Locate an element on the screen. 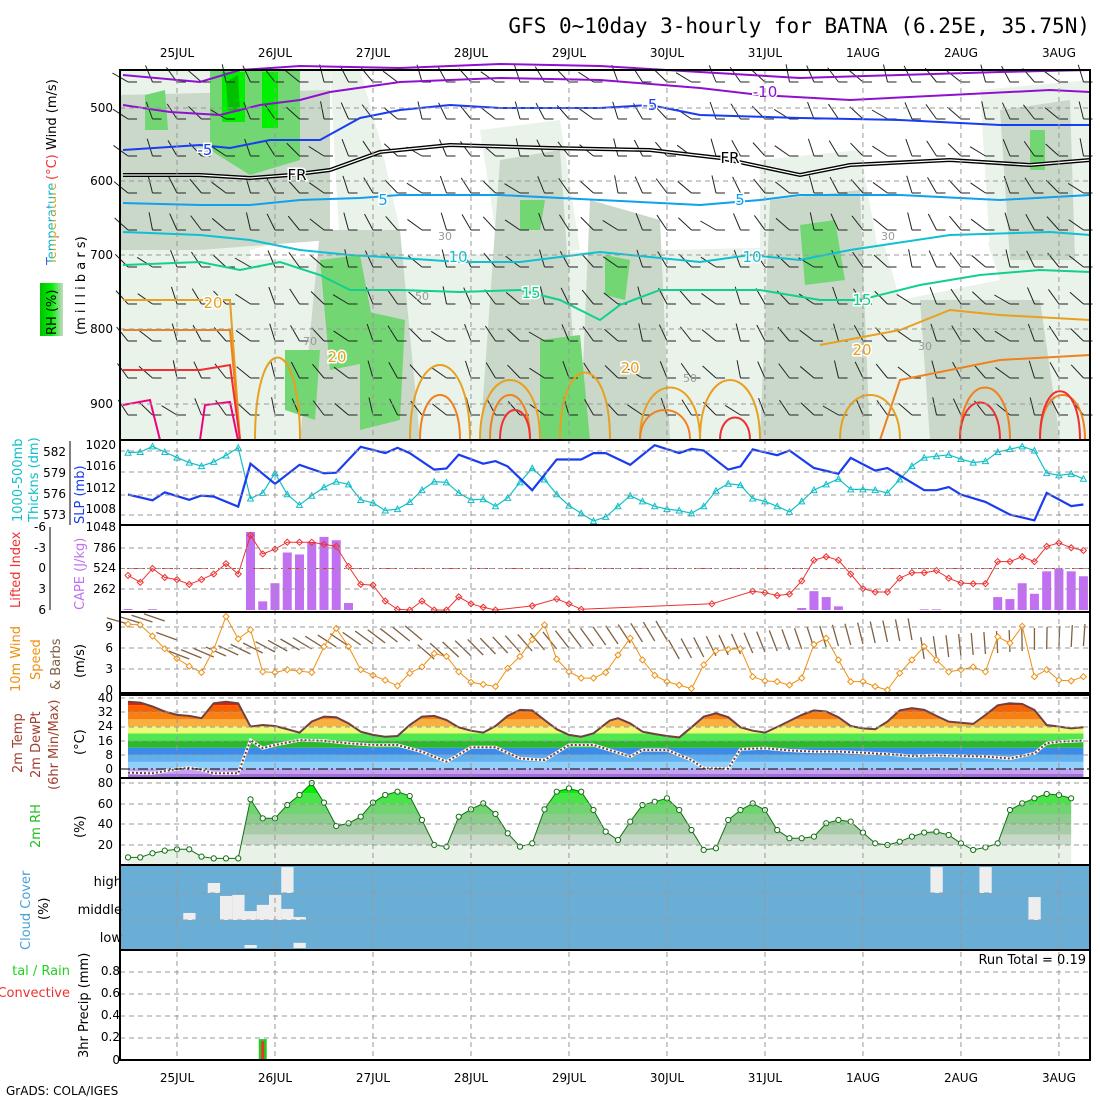 The height and width of the screenshot is (1100, 1100). rh-shade-green is located at coordinates (302, 385).